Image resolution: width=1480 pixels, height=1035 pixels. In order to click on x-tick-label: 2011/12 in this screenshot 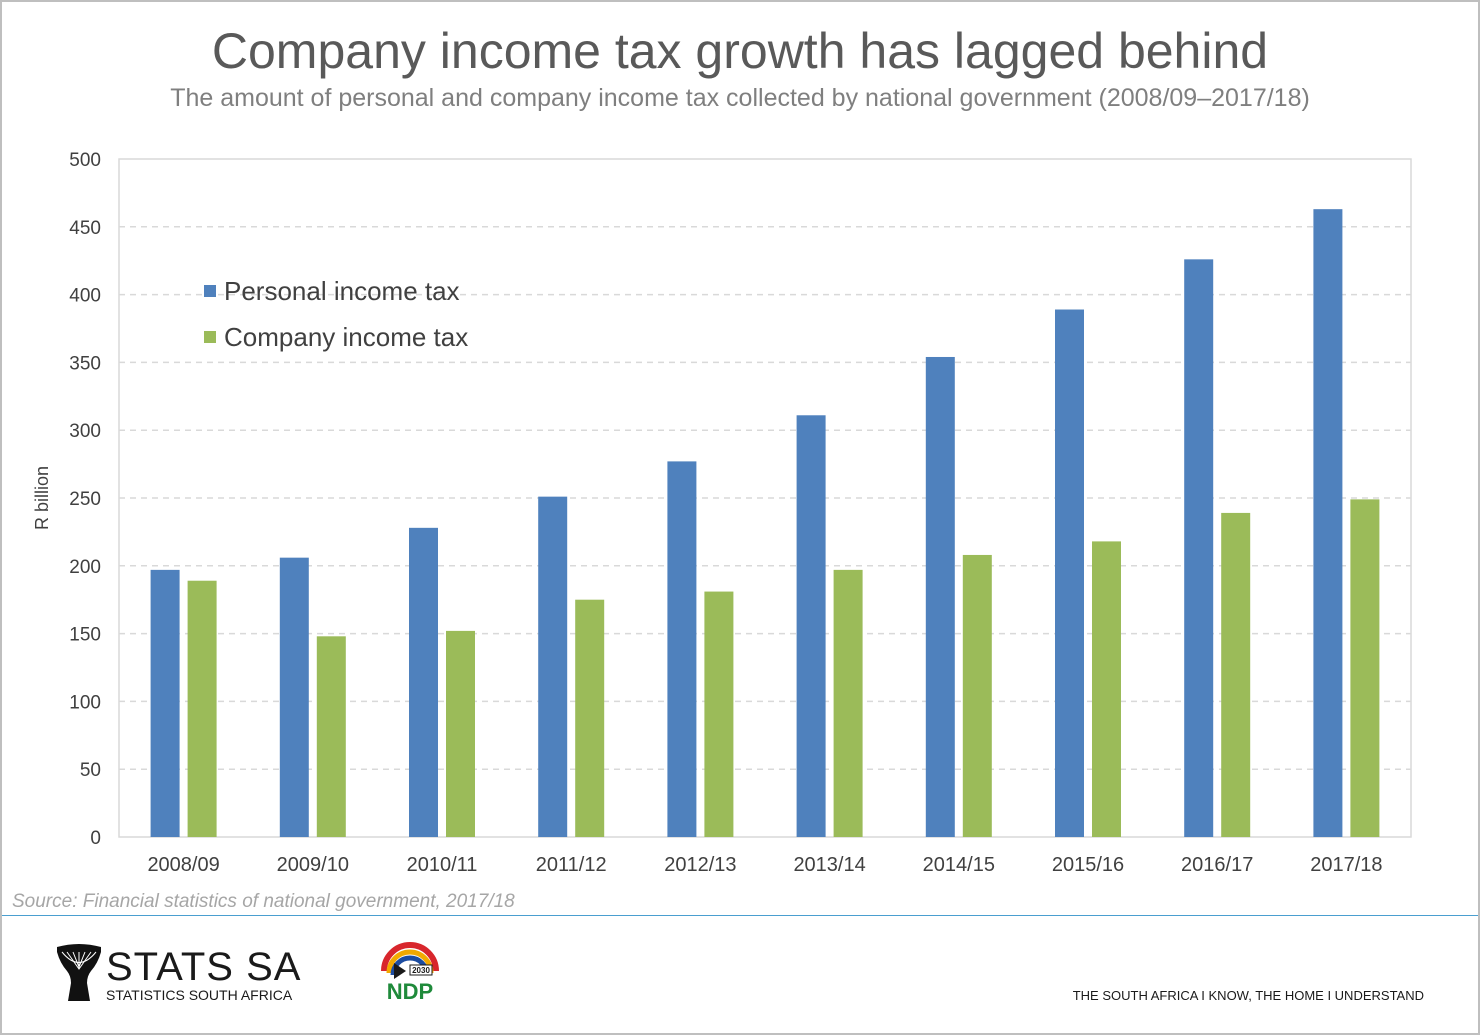, I will do `click(571, 865)`.